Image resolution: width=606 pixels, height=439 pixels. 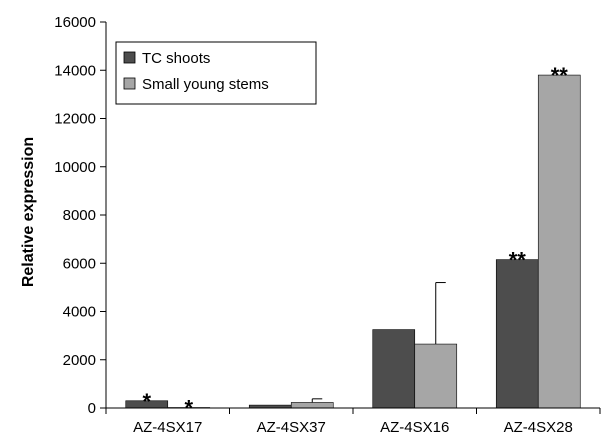 What do you see at coordinates (75, 119) in the screenshot?
I see `y-tick-label: 12000` at bounding box center [75, 119].